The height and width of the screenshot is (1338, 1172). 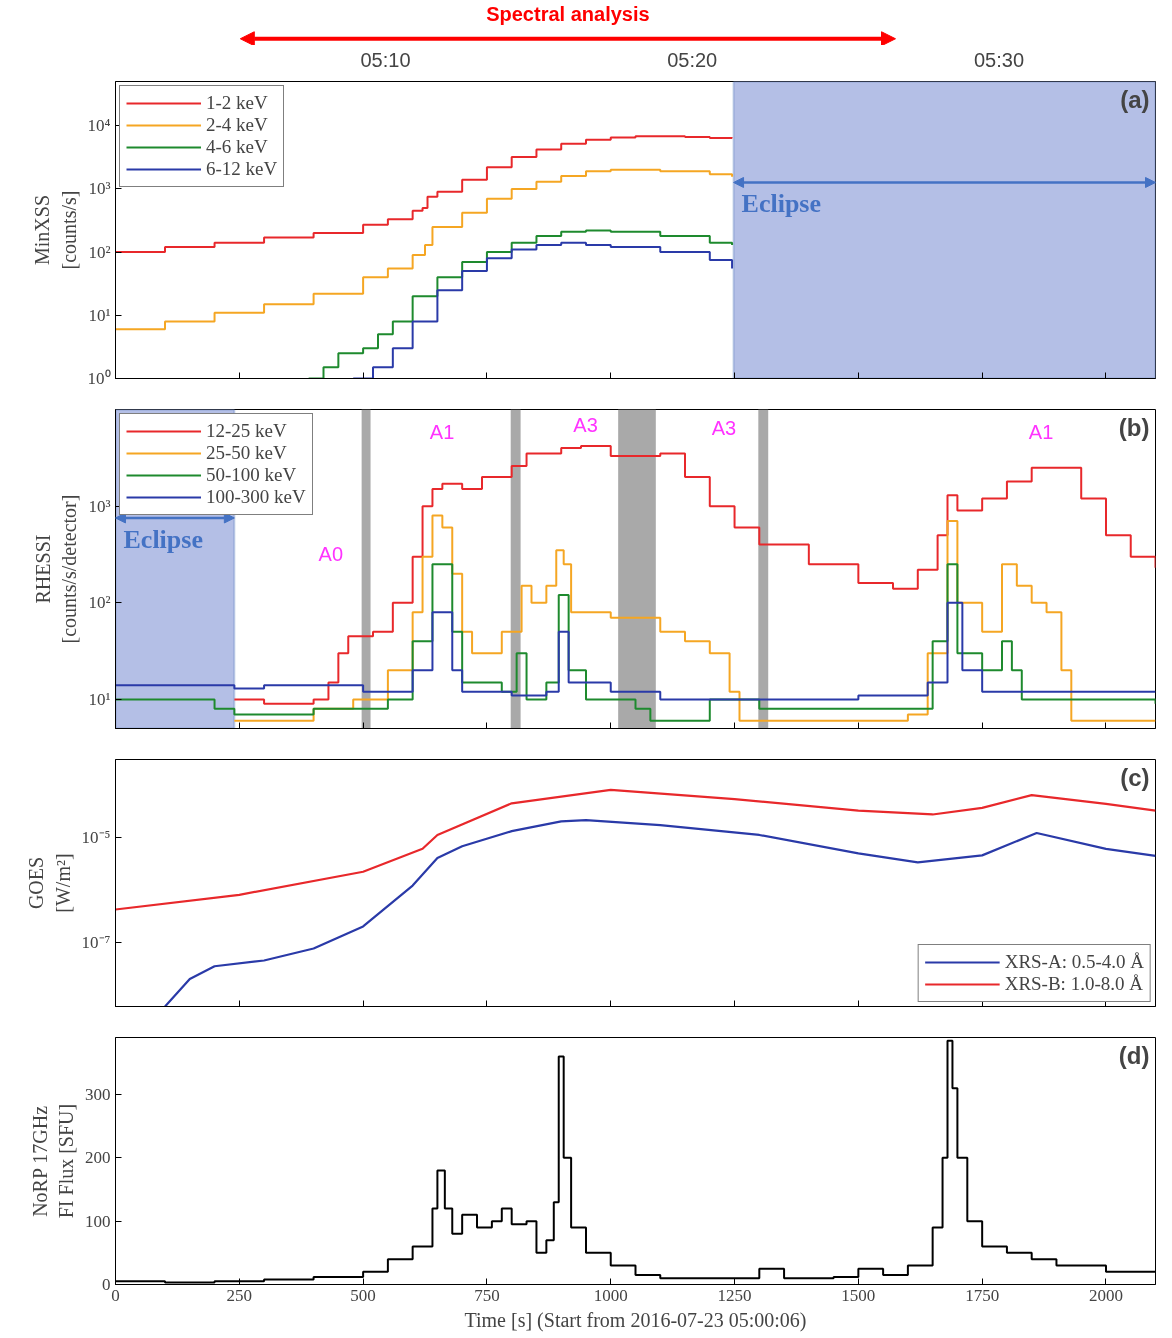 I want to click on x-tick-label: 1250, so click(x=734, y=1295).